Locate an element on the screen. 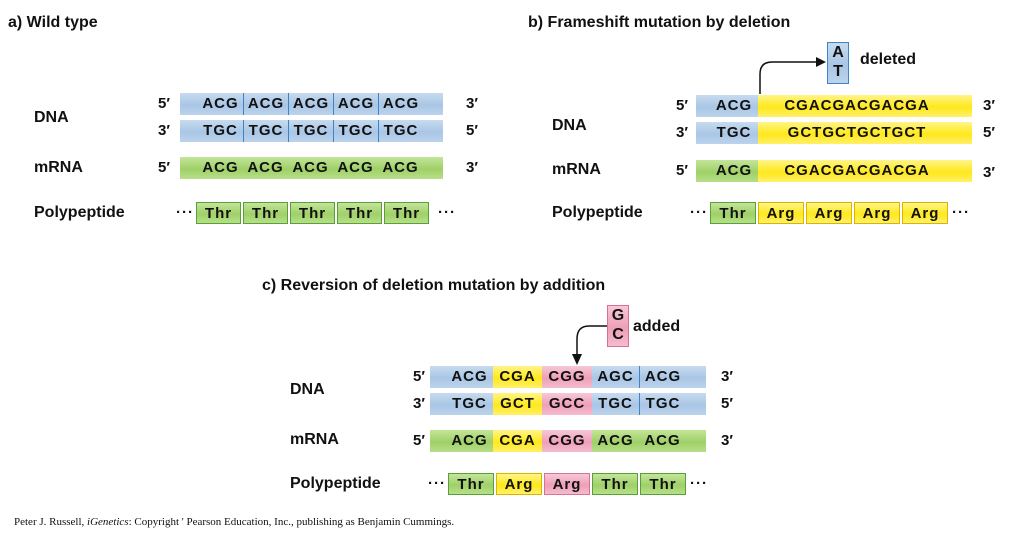 The image size is (1013, 539). panel-a-dna-top-strand: ACG ACG ACG ACG ACG is located at coordinates (311, 104).